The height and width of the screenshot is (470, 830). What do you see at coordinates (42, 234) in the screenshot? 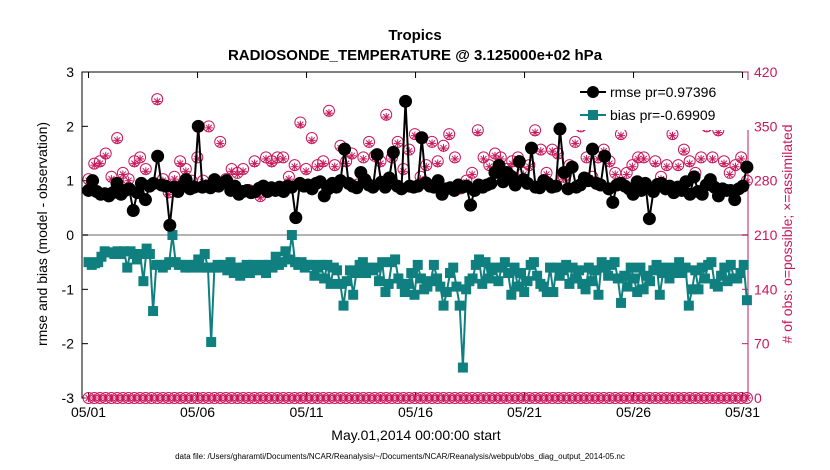
I see `y-axis-label-left: rmse and bias (model - observation)` at bounding box center [42, 234].